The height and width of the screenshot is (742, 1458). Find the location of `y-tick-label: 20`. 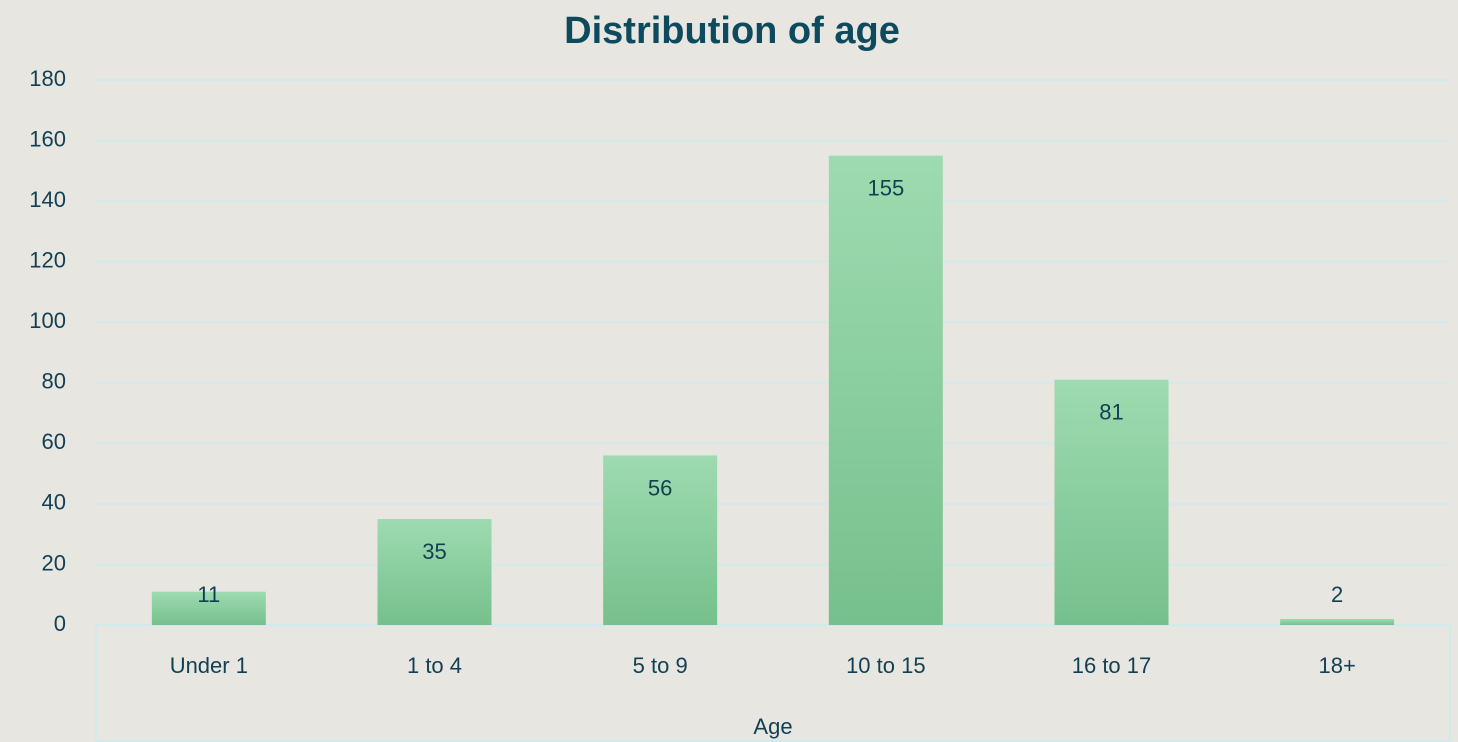

y-tick-label: 20 is located at coordinates (54, 562).